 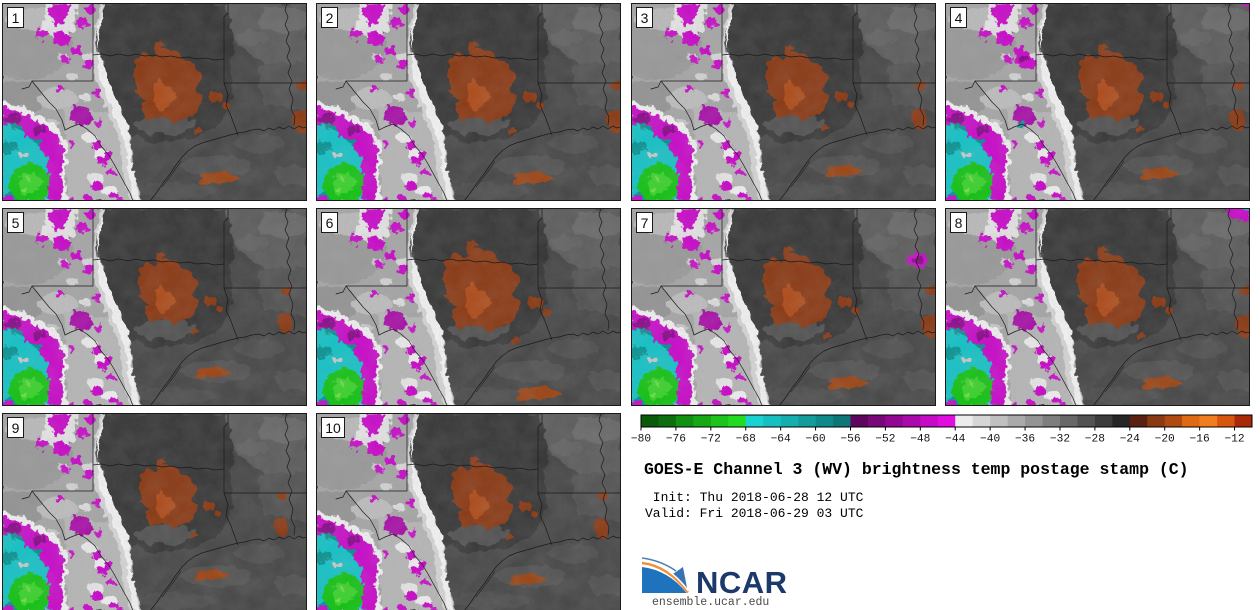 What do you see at coordinates (16, 428) in the screenshot?
I see `svg-text: 9` at bounding box center [16, 428].